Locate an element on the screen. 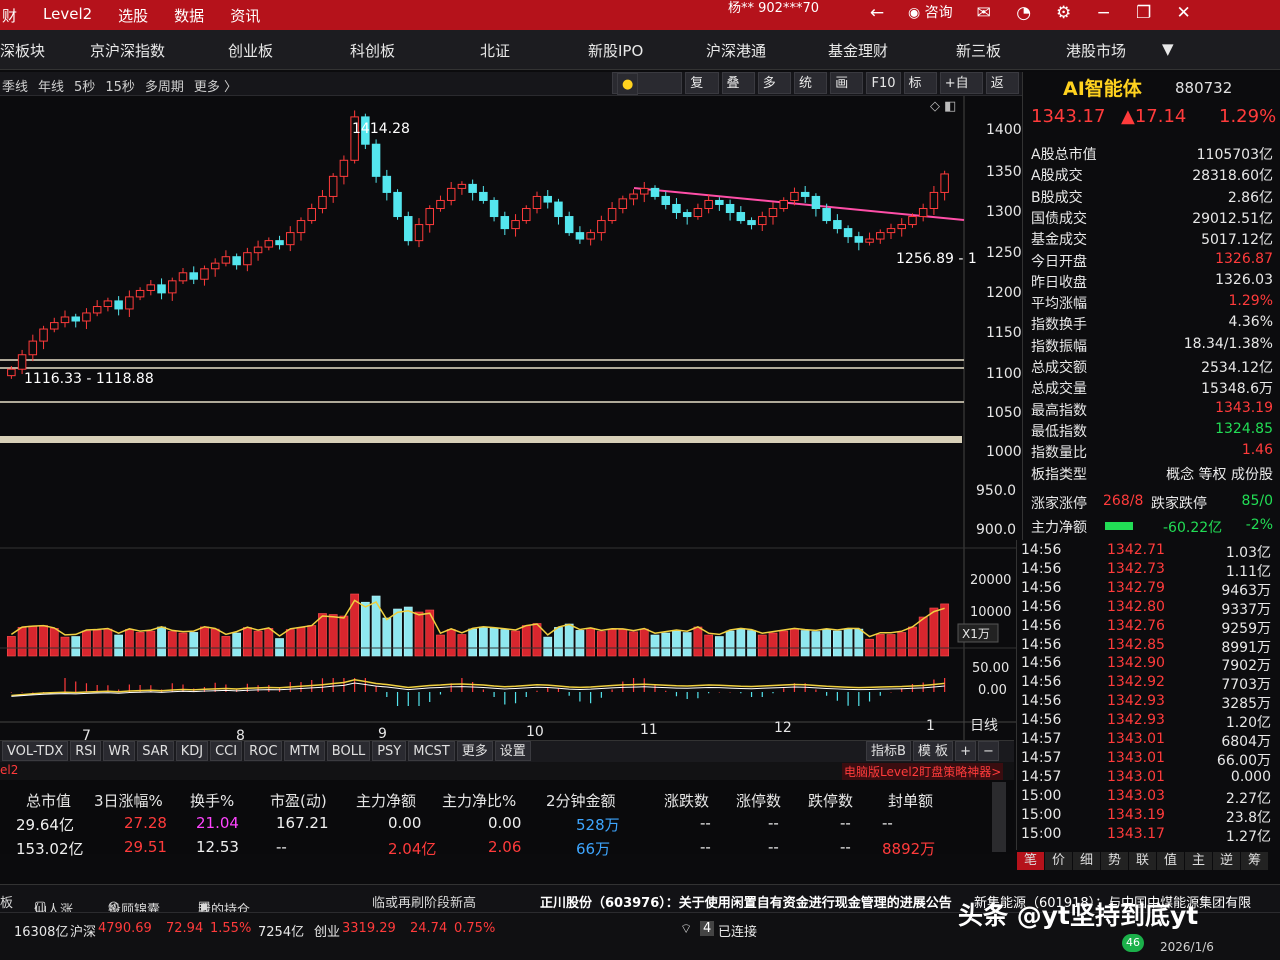 This screenshot has height=960, width=1280. nav-ipo: 新股IPO is located at coordinates (616, 51).